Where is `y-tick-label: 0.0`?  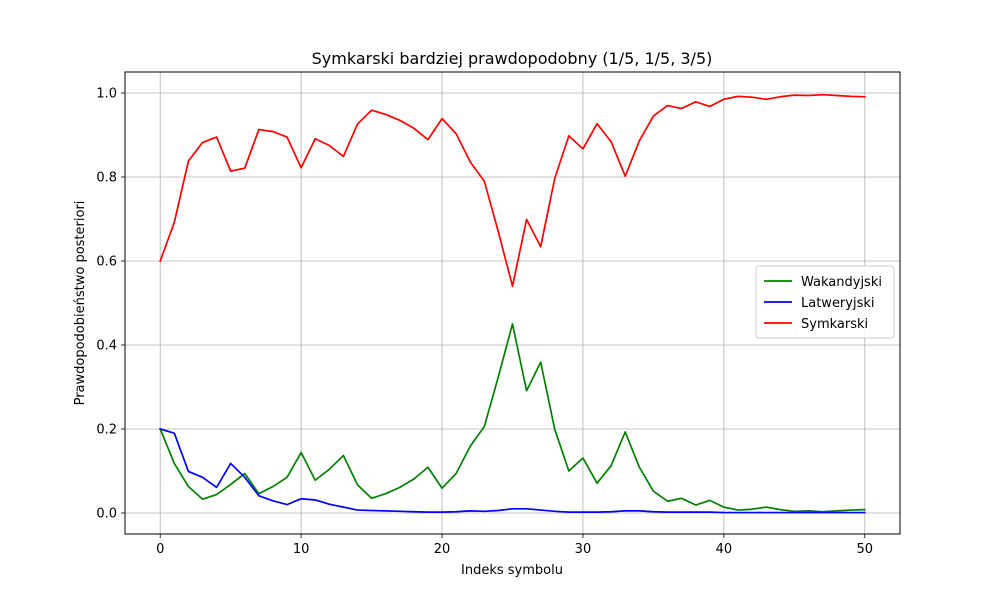
y-tick-label: 0.0 is located at coordinates (106, 514).